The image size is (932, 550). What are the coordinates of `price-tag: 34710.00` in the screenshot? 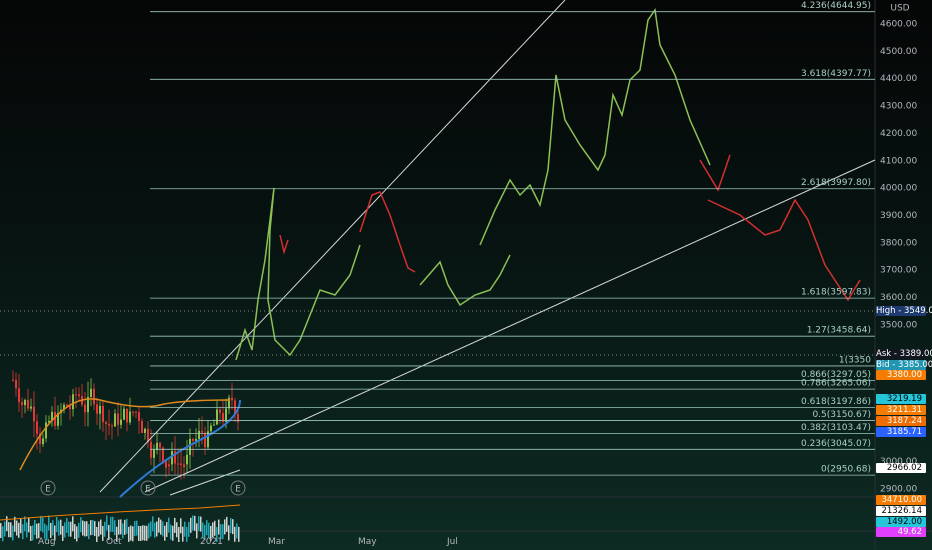 It's located at (901, 500).